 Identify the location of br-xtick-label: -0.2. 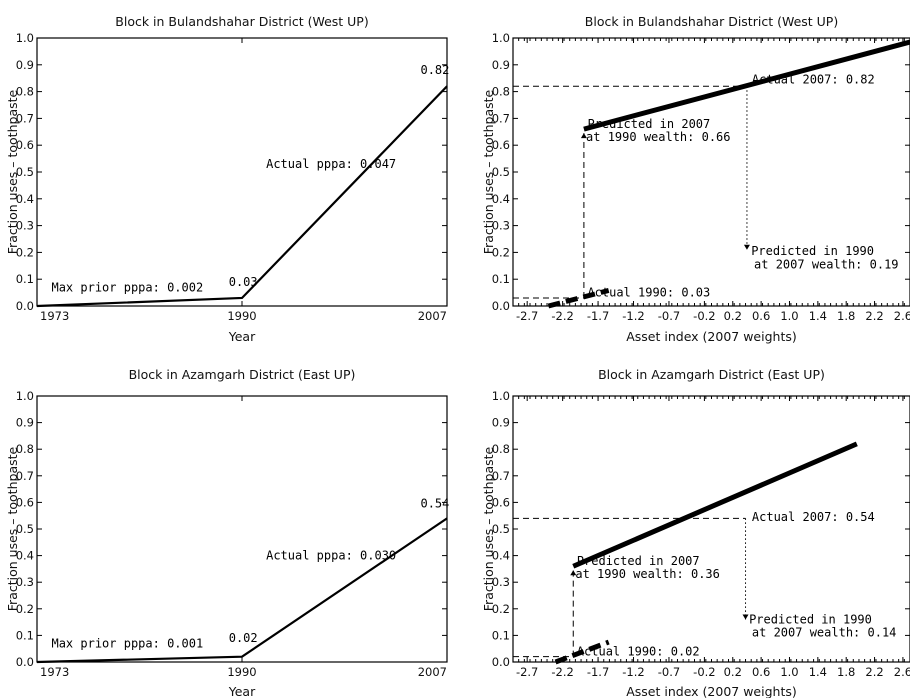
(704, 672).